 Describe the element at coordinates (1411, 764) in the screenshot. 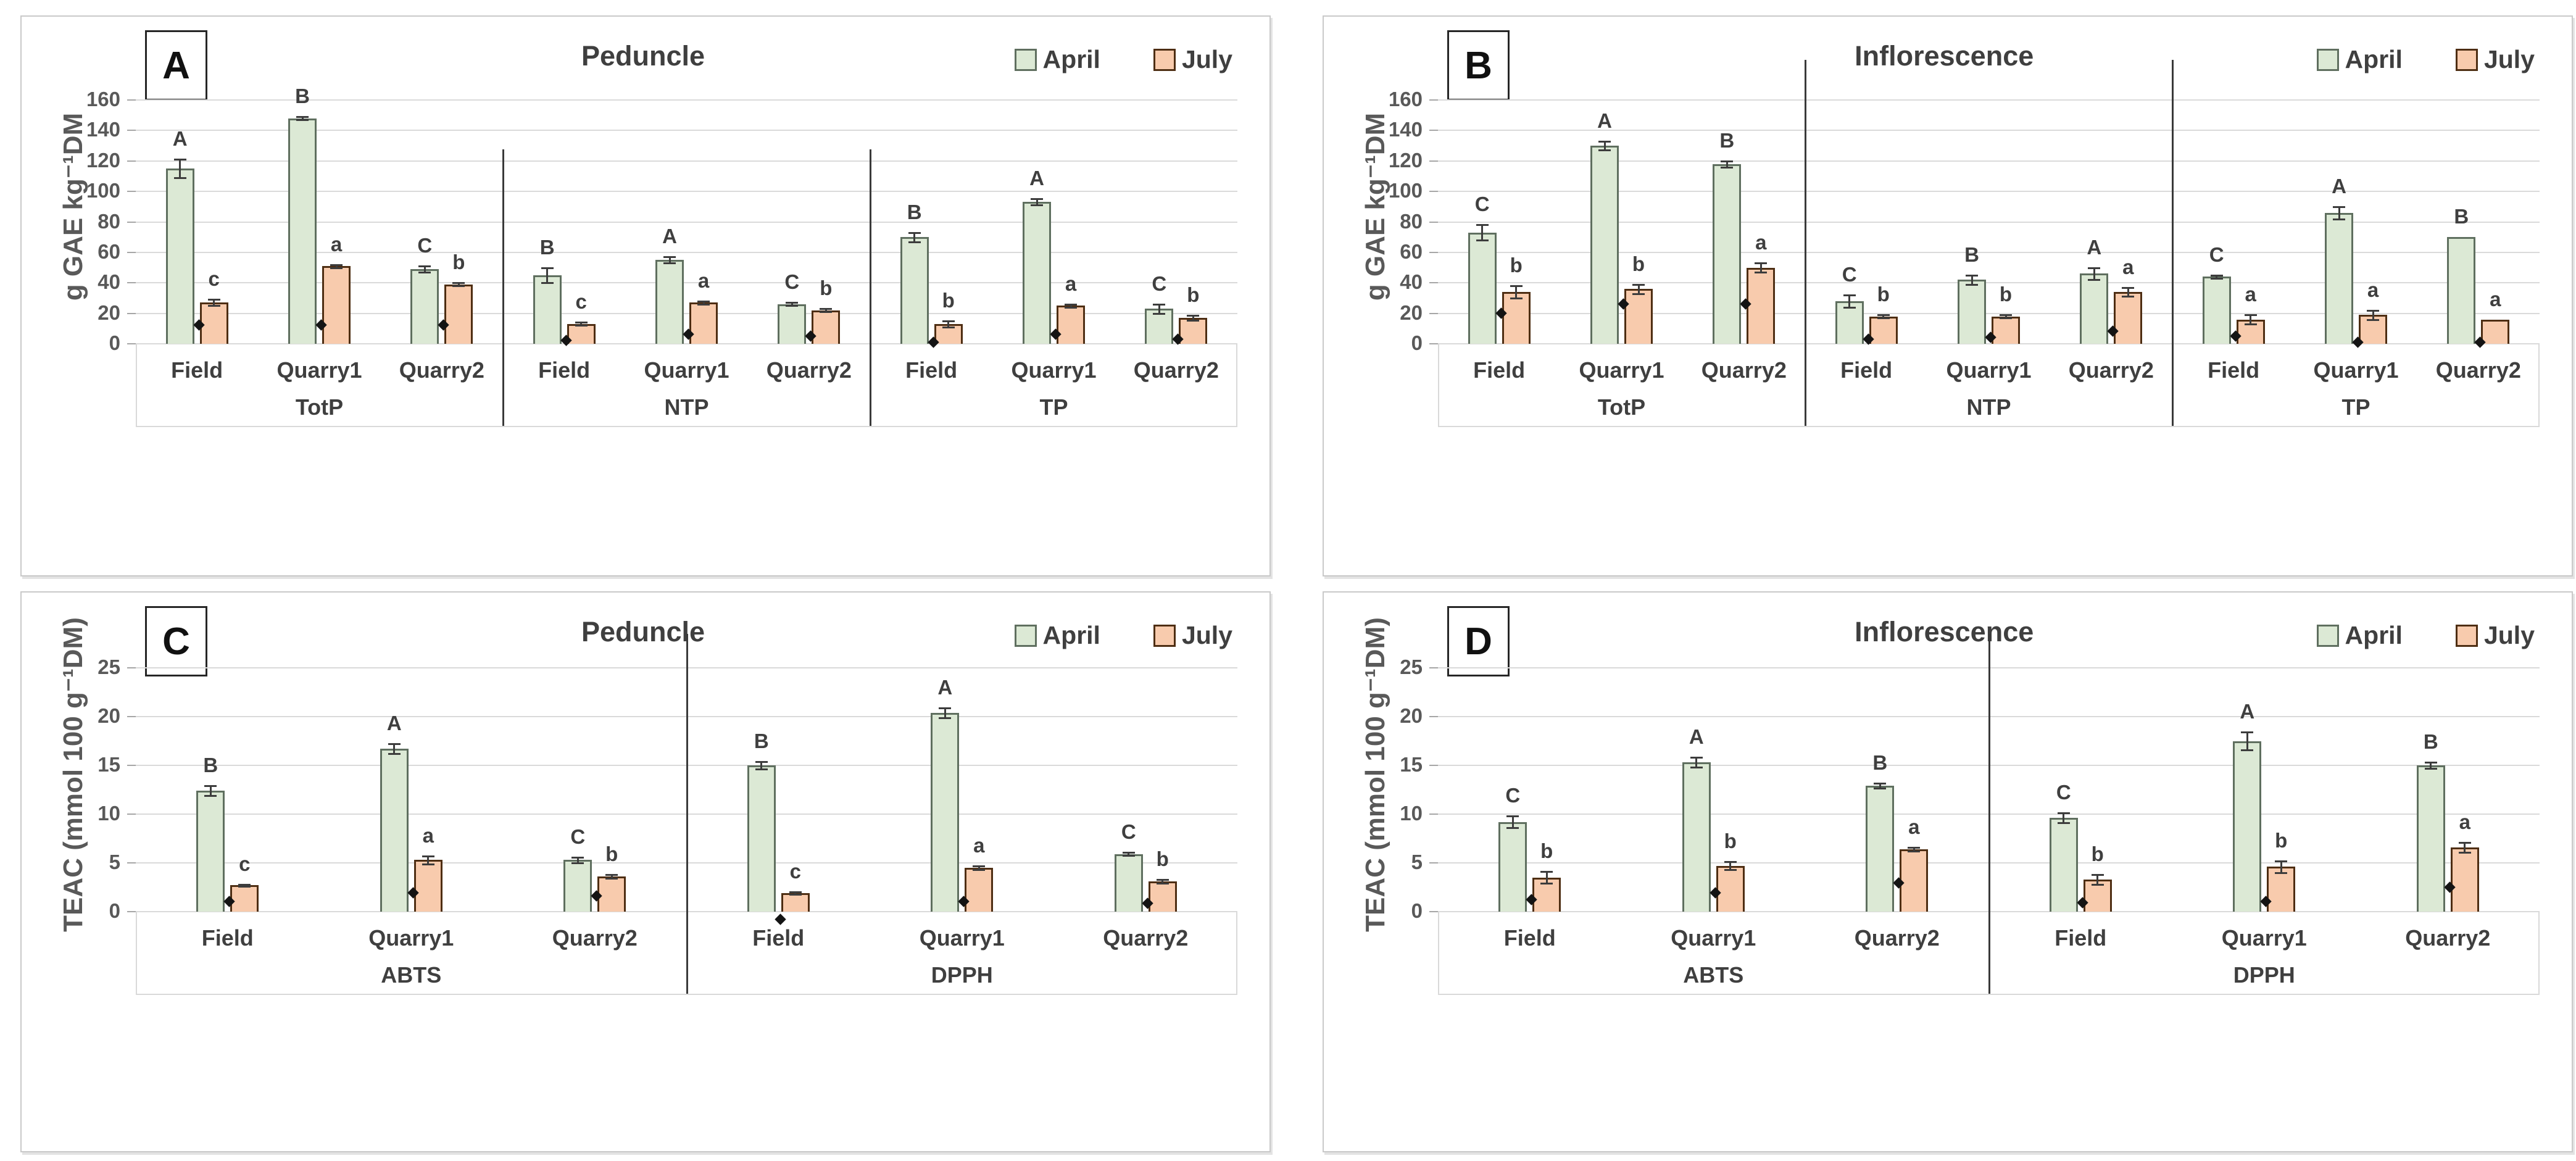

I see `y-tick-label: 15` at that location.